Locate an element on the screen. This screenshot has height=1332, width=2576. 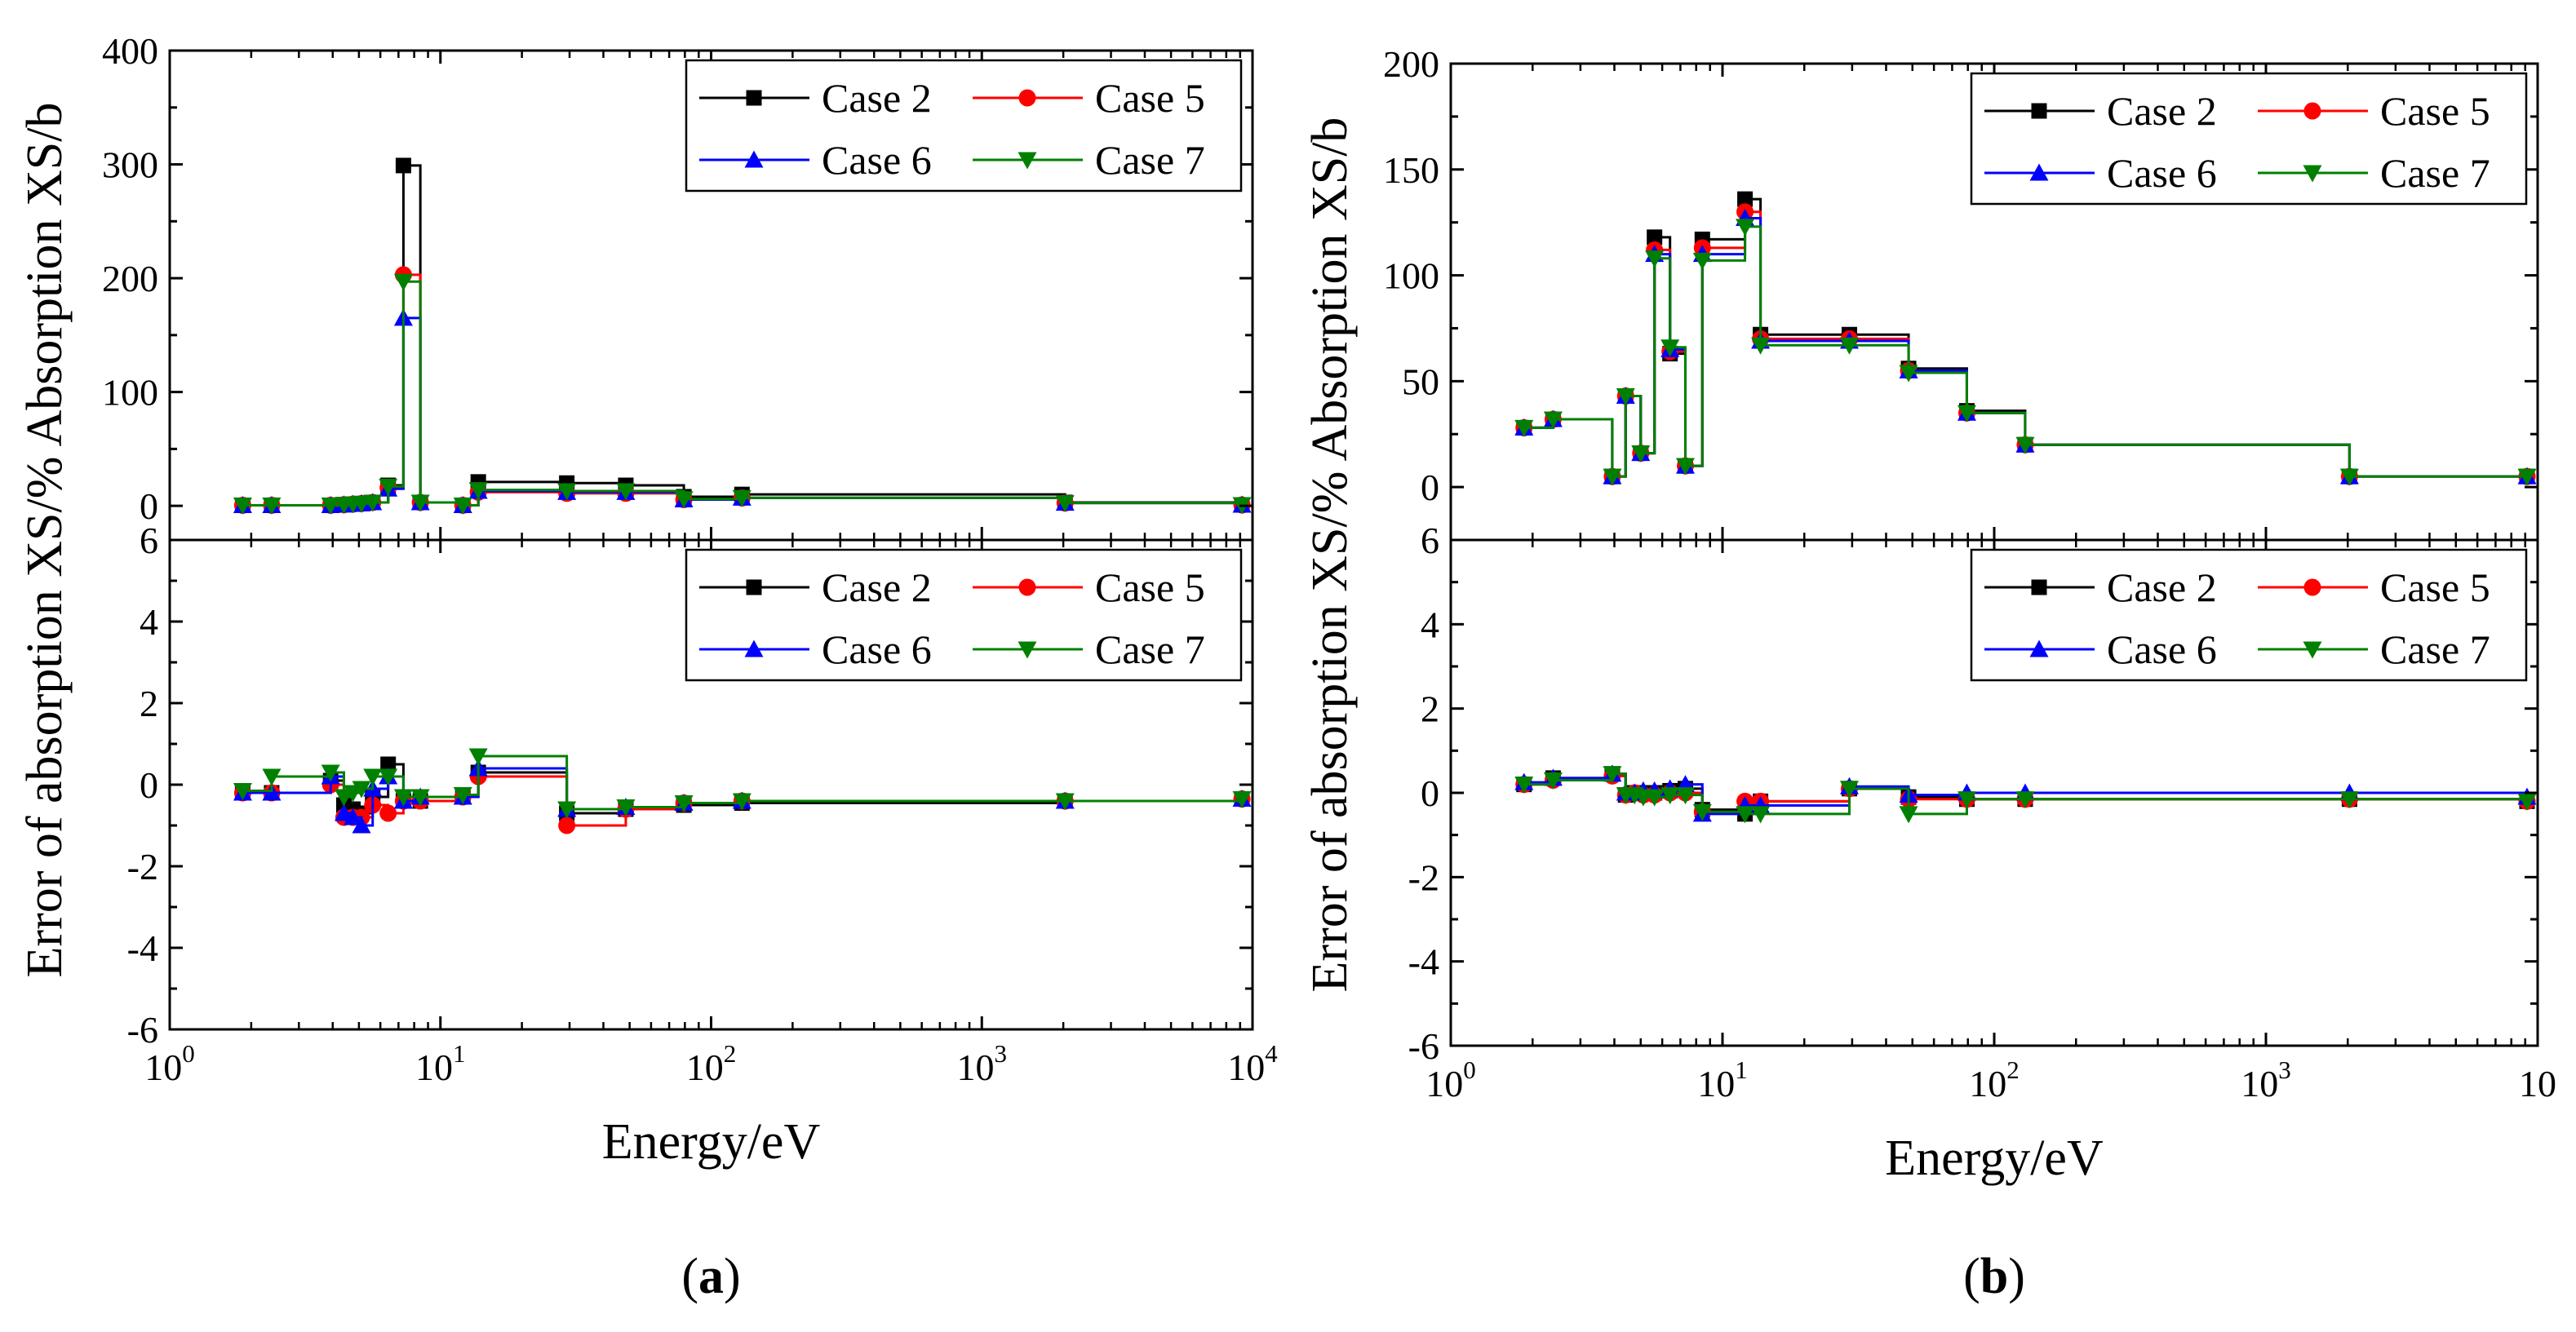
legend-label: Case 5 is located at coordinates (1150, 98).